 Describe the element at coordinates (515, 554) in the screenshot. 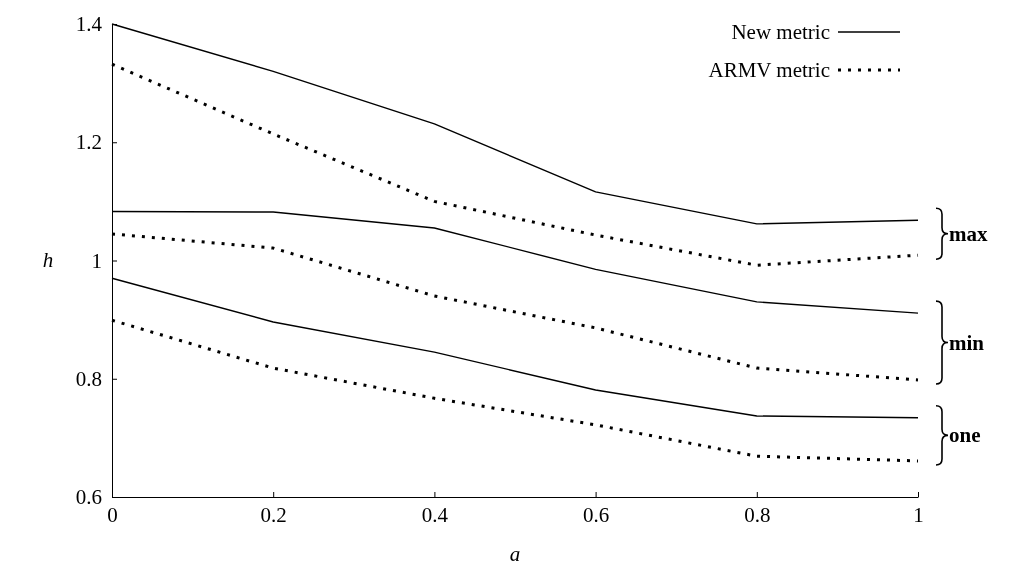

I see `x-axis-title: a` at that location.